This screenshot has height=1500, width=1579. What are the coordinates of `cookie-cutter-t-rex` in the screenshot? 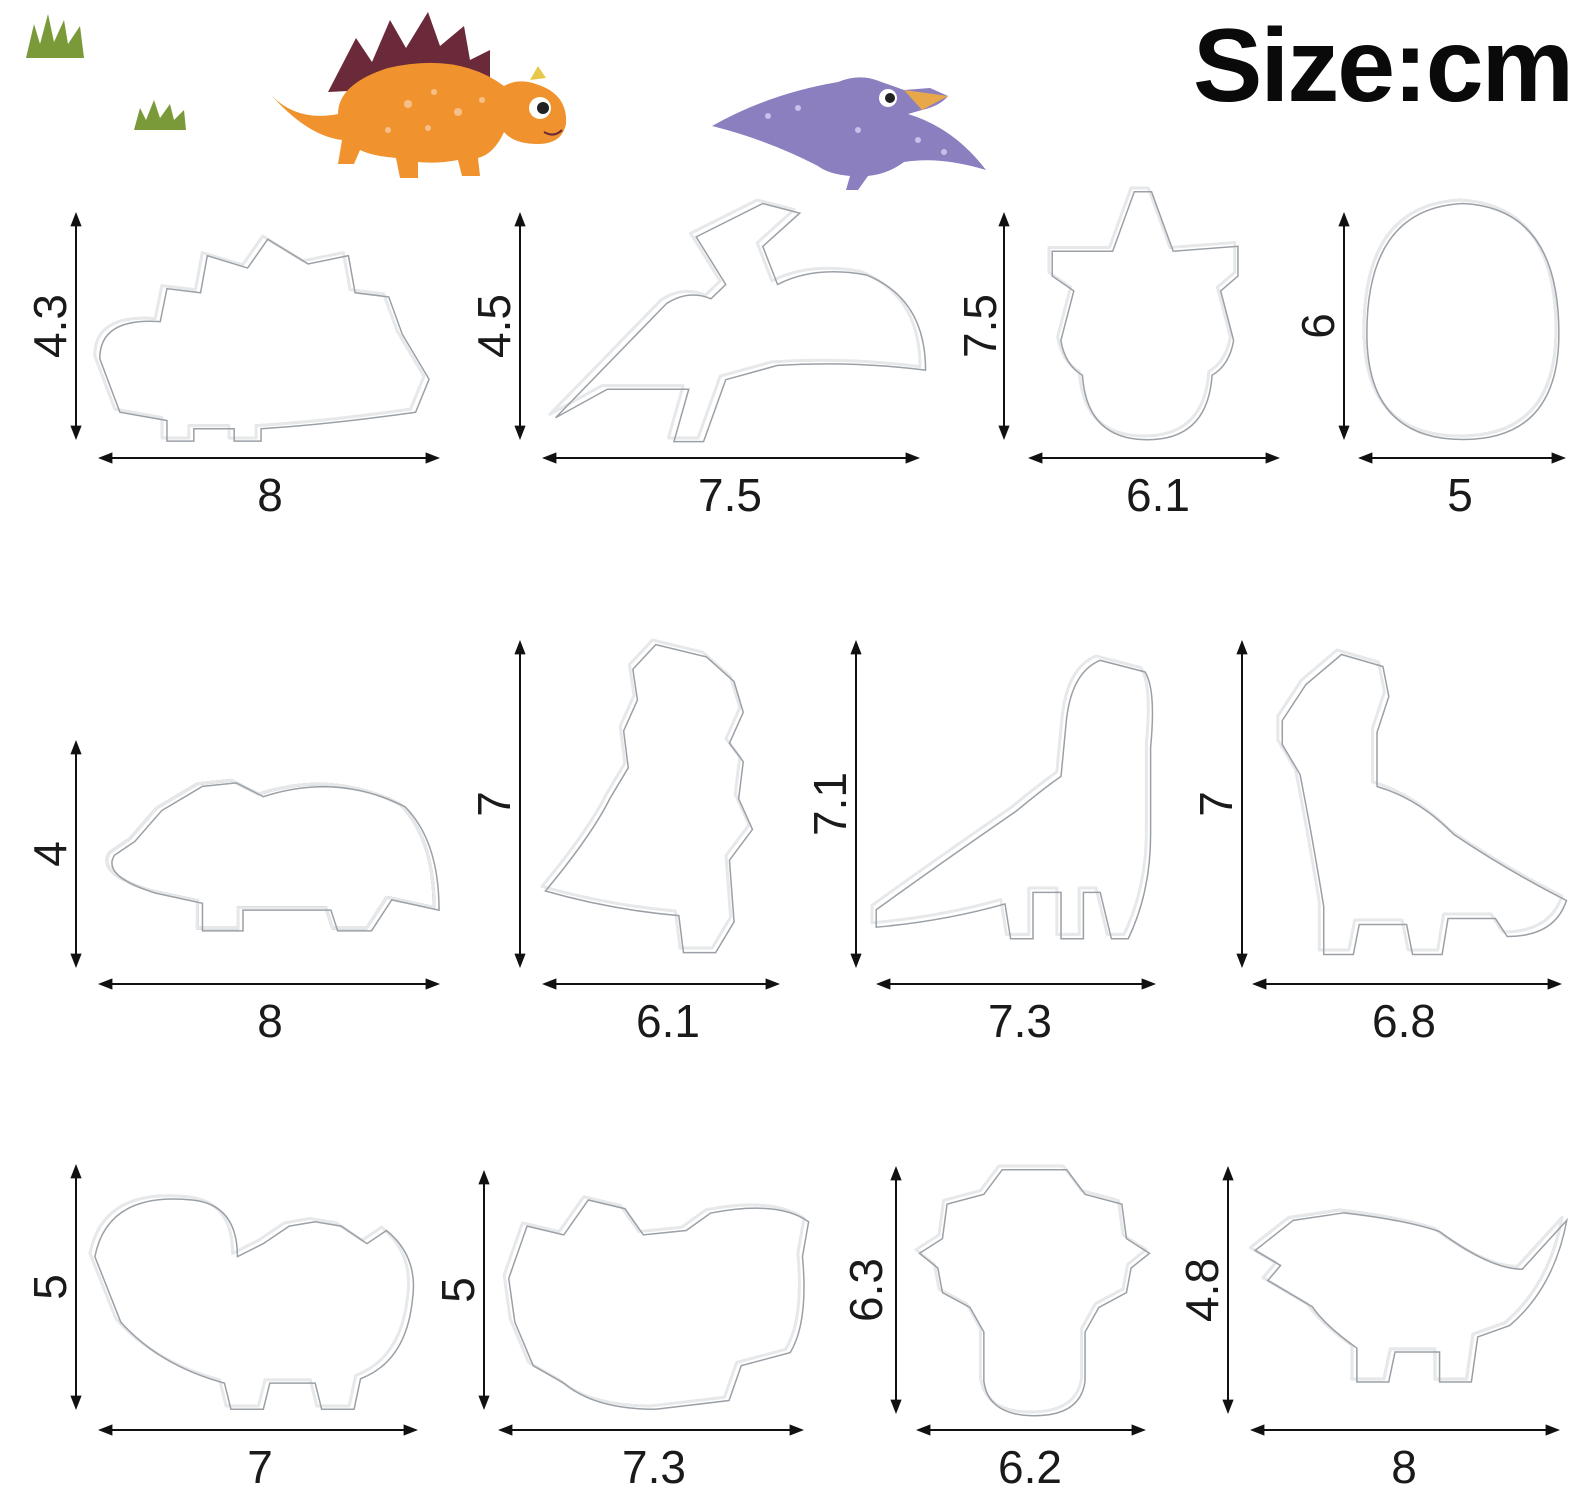 It's located at (647, 815).